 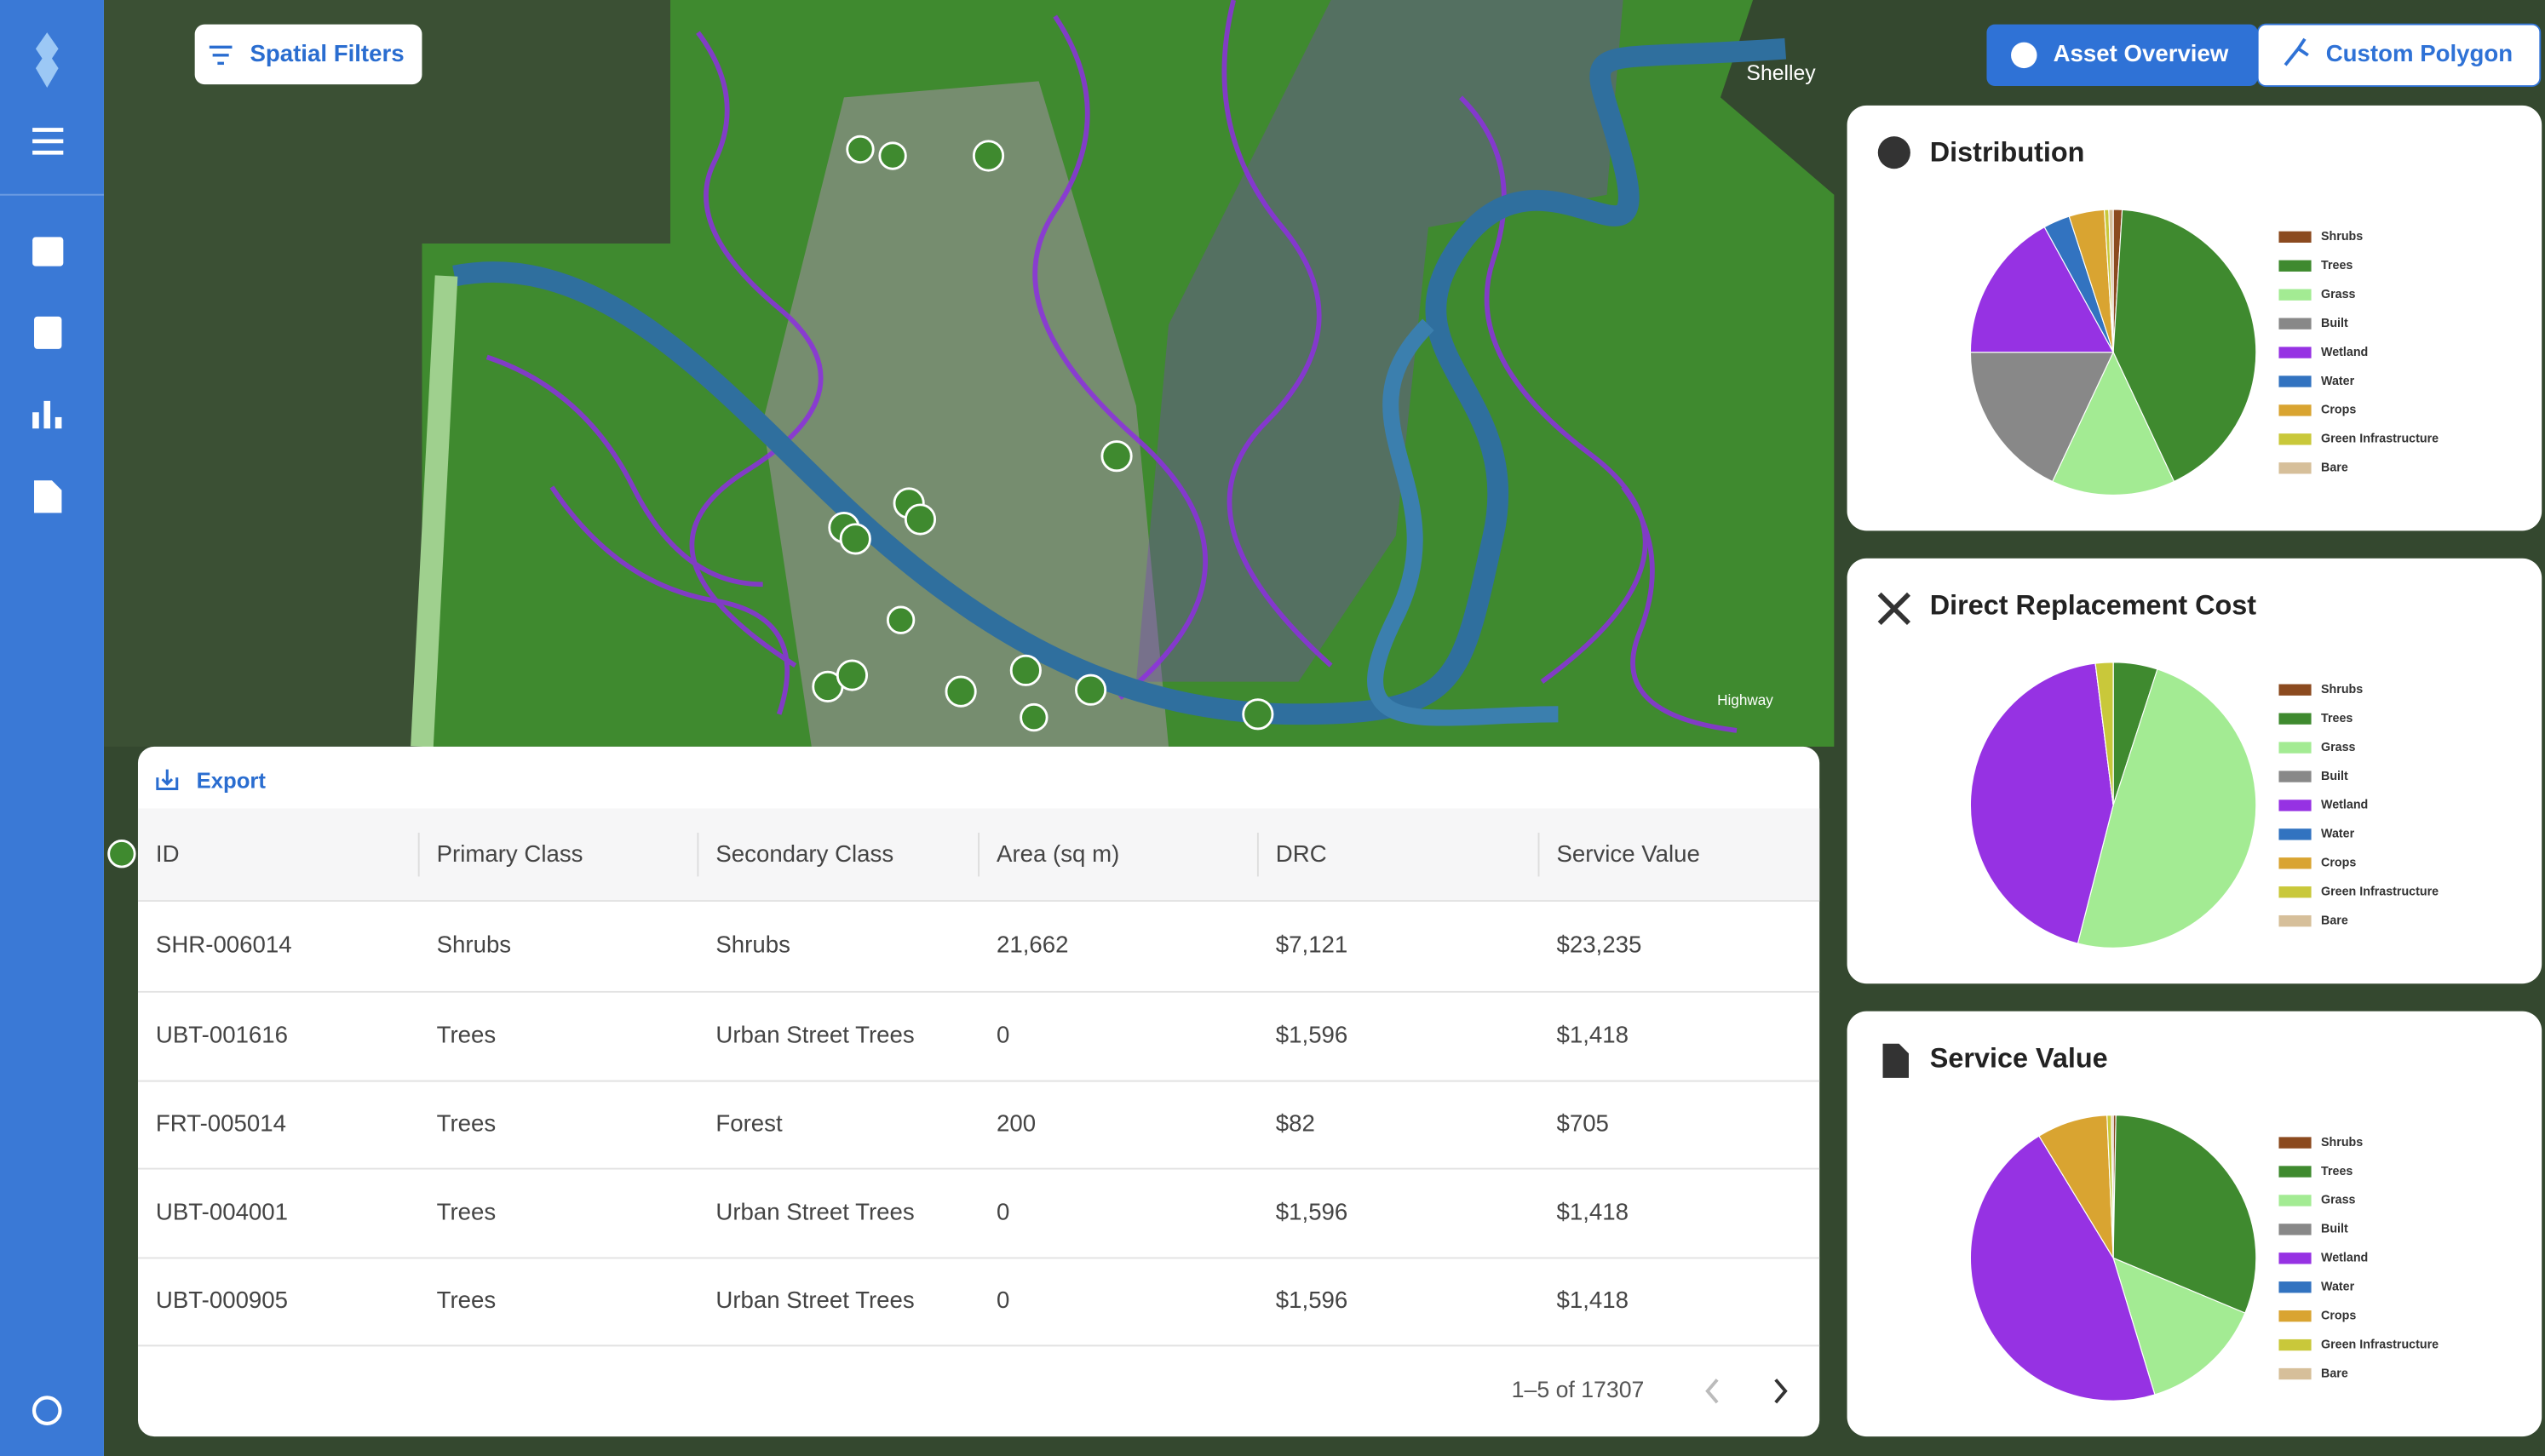 I want to click on spatial-filters-button: Spatial Filters, so click(x=308, y=55).